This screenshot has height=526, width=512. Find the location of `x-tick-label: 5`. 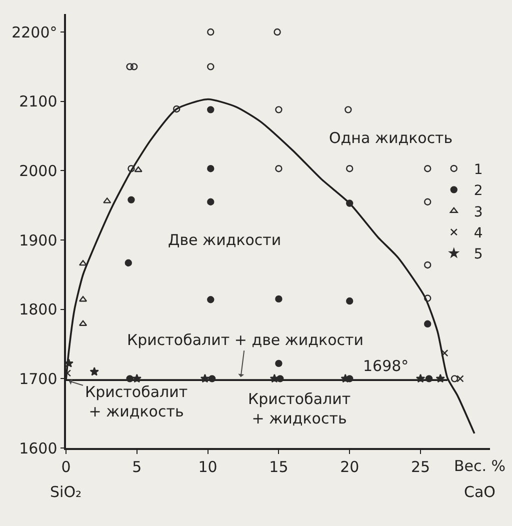

x-tick-label: 5 is located at coordinates (137, 467).